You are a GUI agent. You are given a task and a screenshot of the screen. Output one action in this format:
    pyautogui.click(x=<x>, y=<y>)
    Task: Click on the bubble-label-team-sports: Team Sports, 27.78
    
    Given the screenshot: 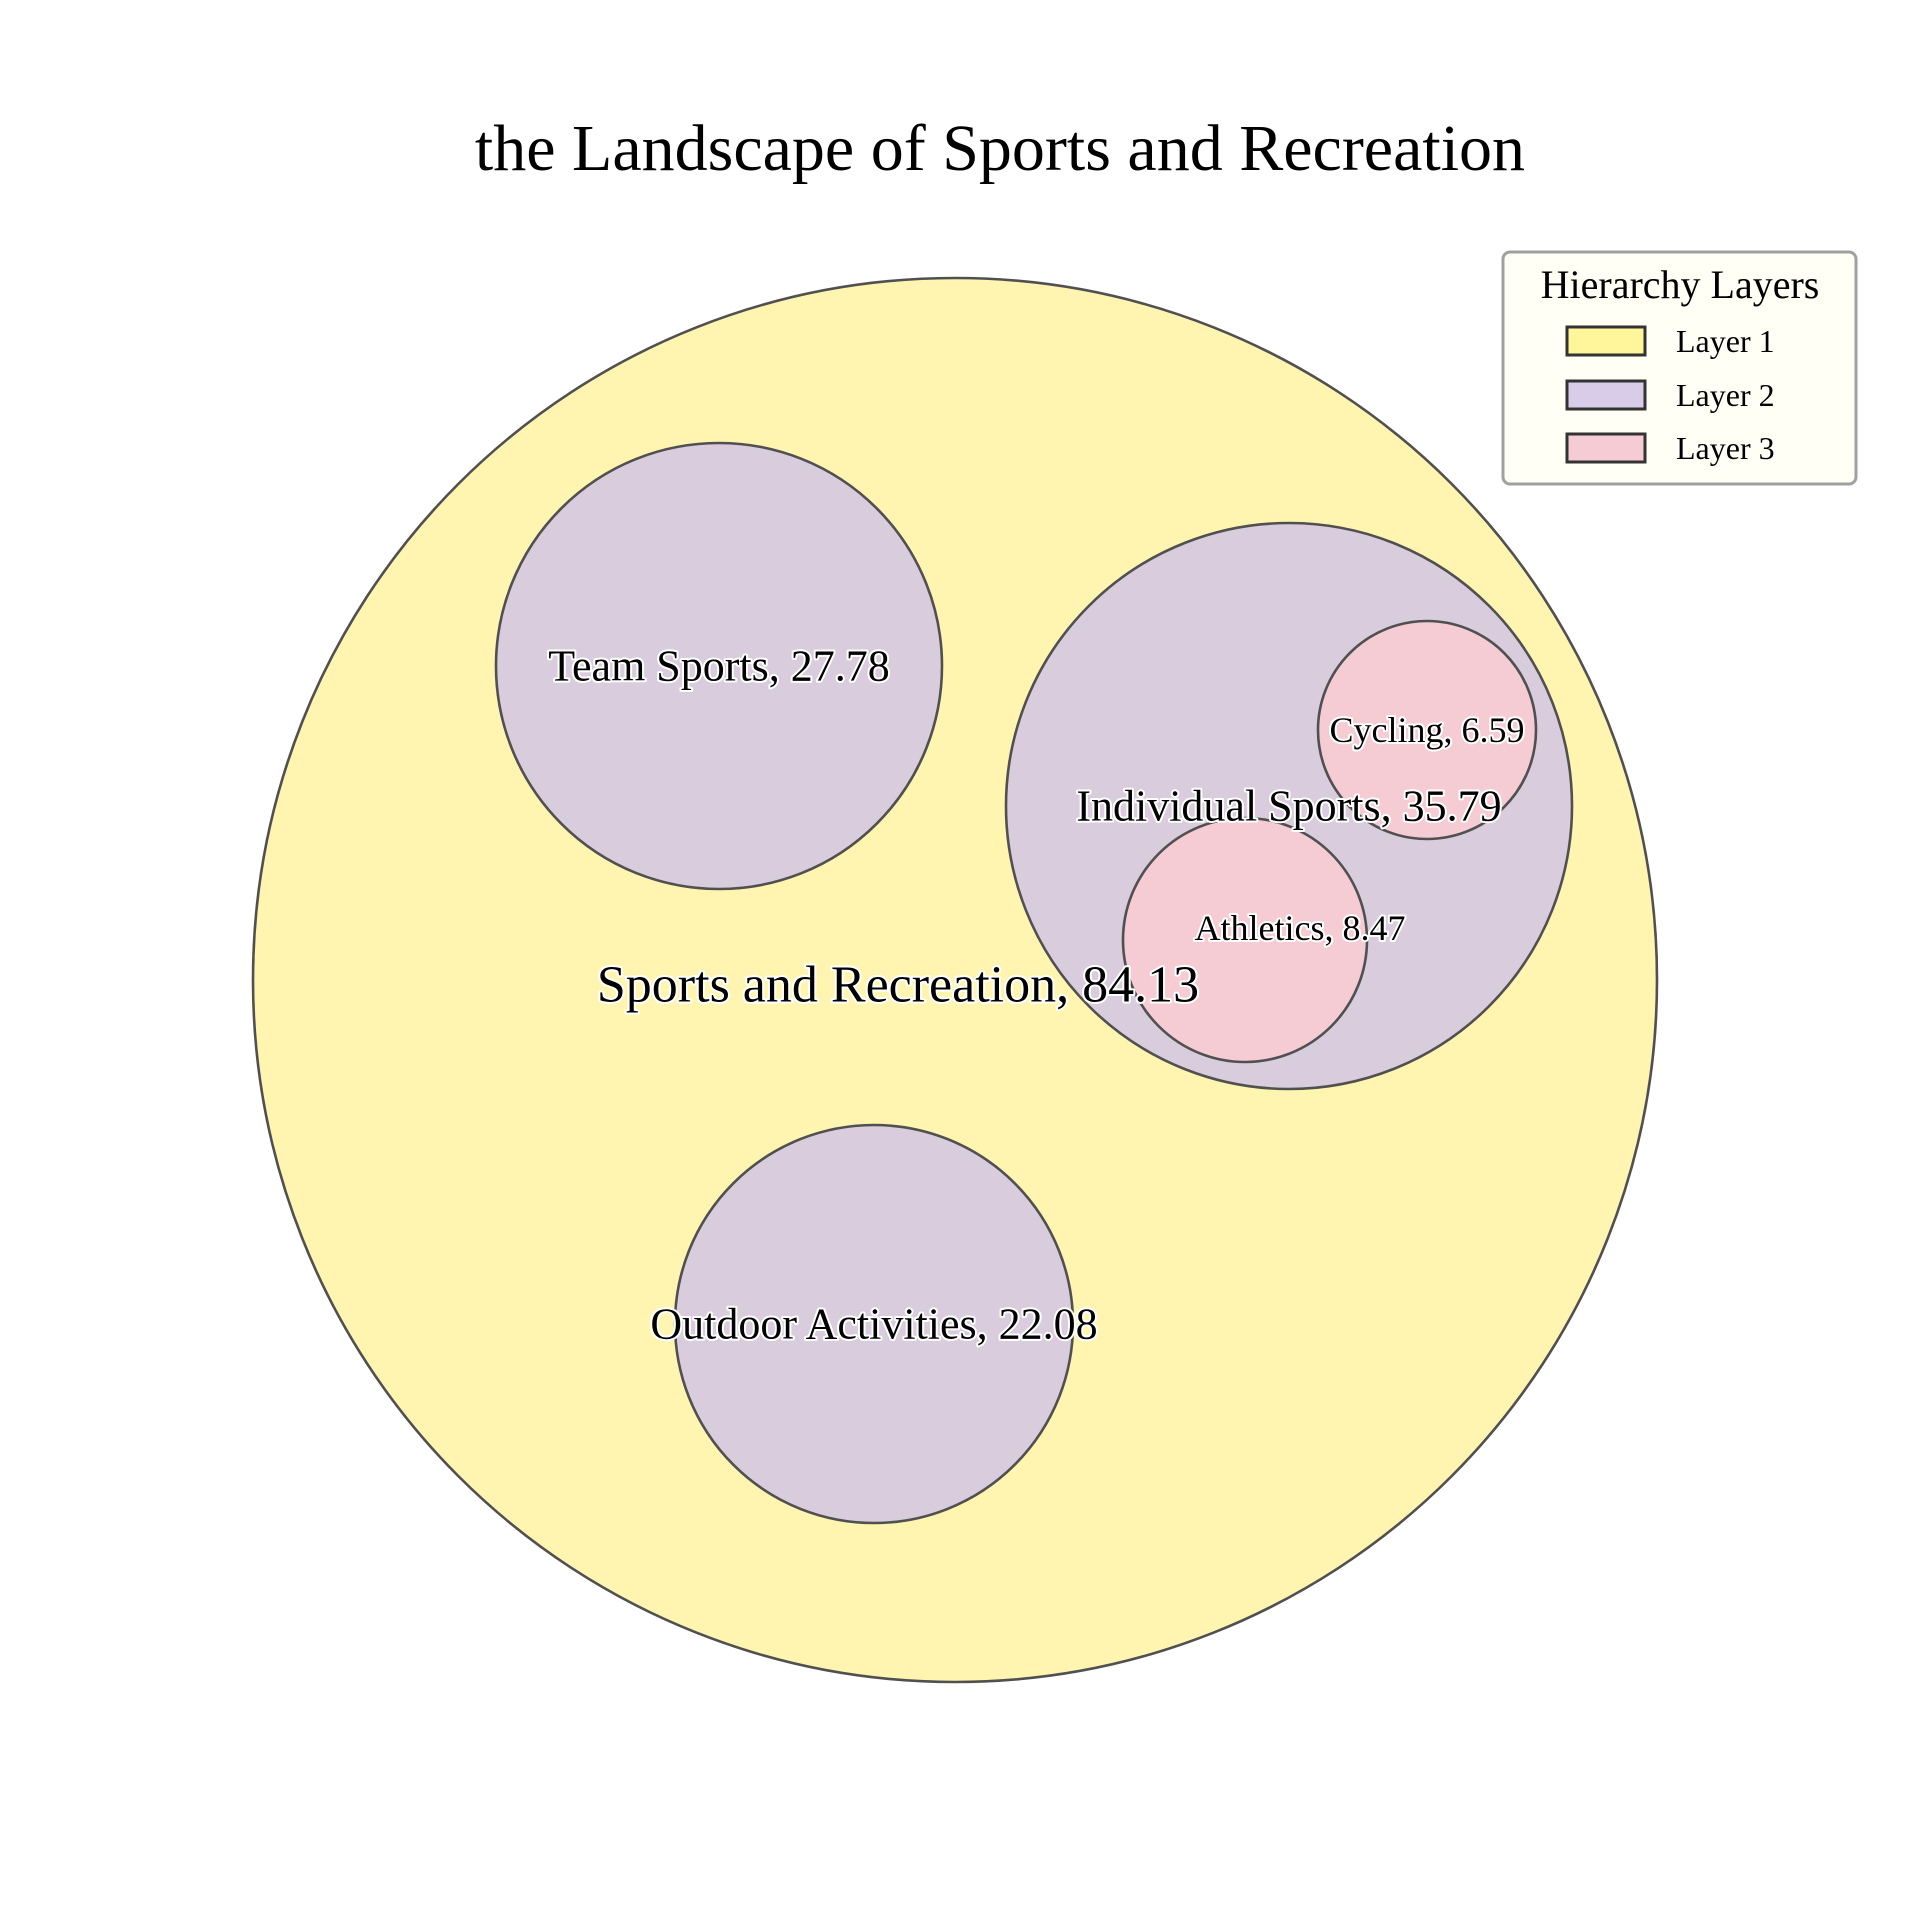 What is the action you would take?
    pyautogui.click(x=719, y=666)
    